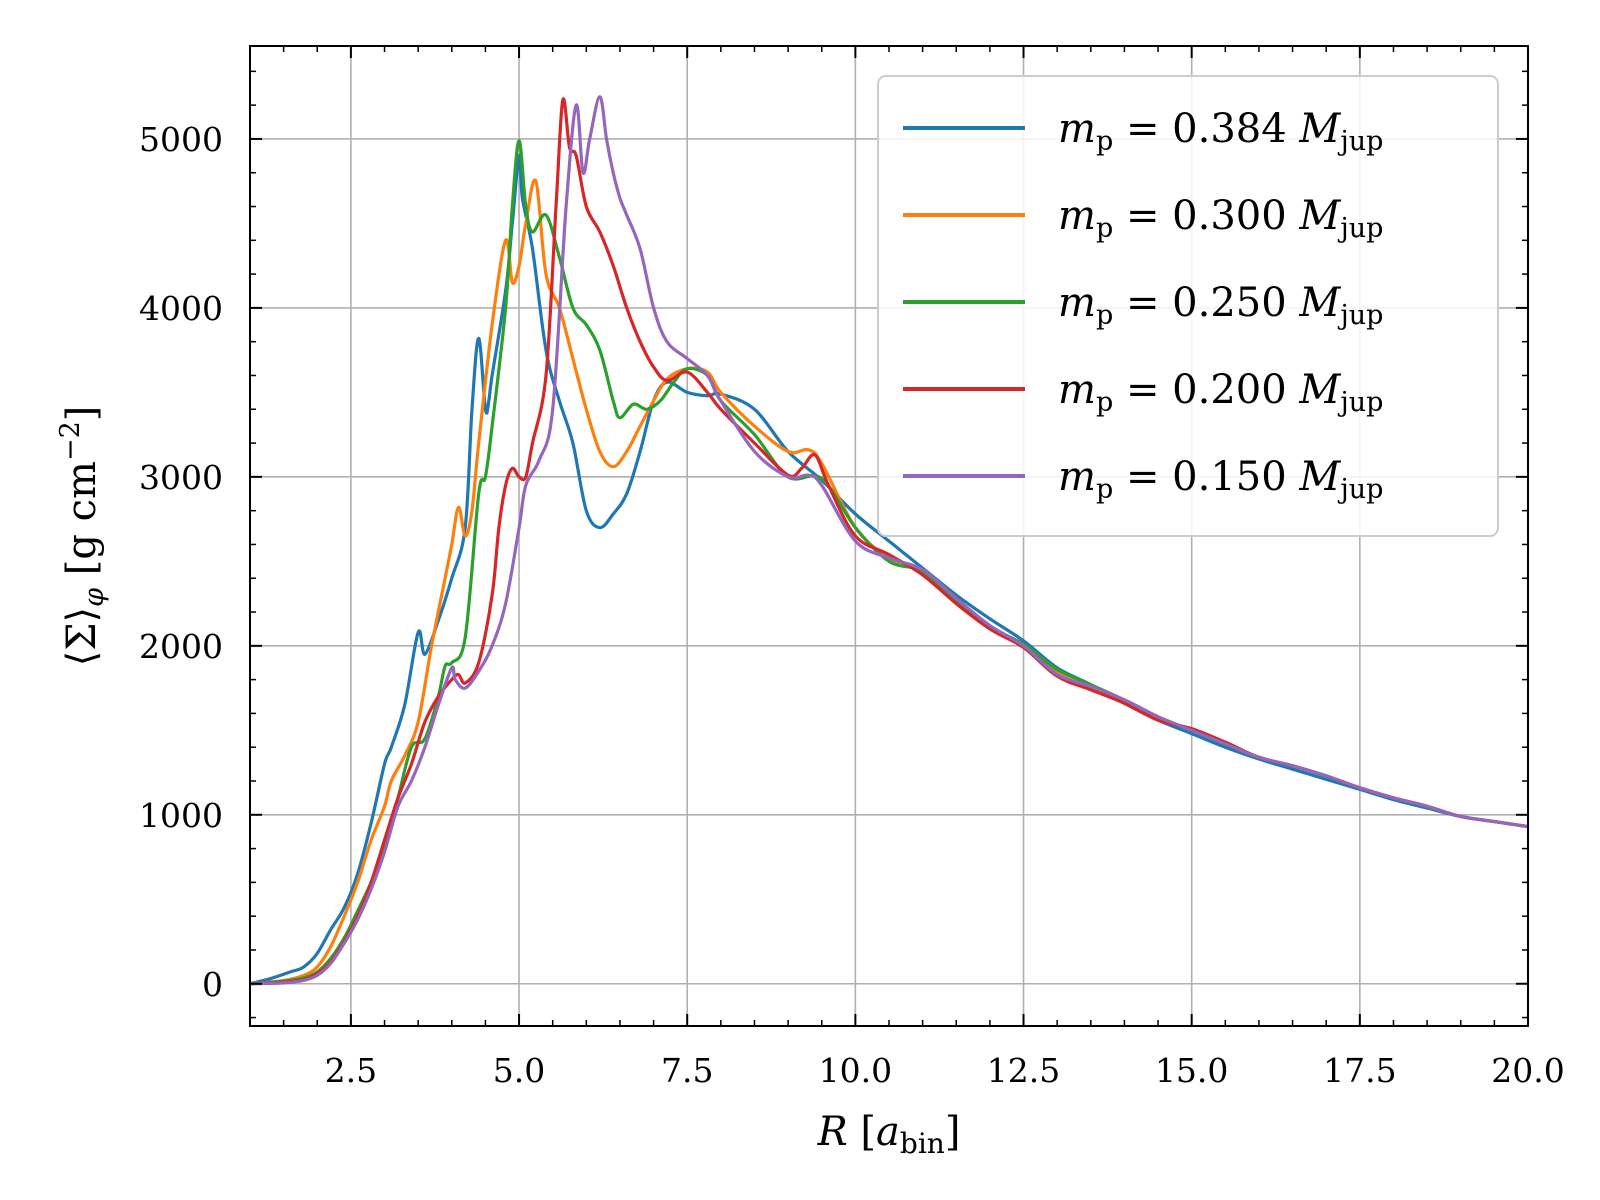 The image size is (1600, 1200). Describe the element at coordinates (1527, 1070) in the screenshot. I see `x-tick-label: 20.0` at that location.